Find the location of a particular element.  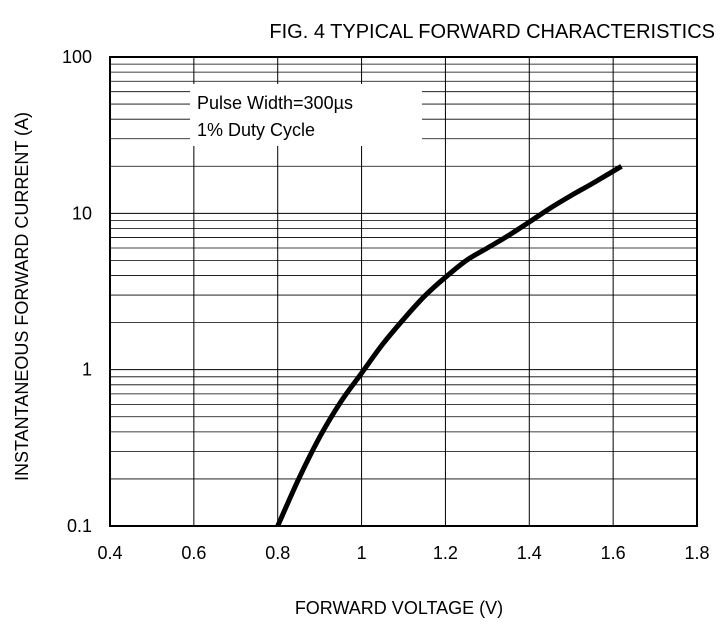

x-tick-label: 1 is located at coordinates (362, 553).